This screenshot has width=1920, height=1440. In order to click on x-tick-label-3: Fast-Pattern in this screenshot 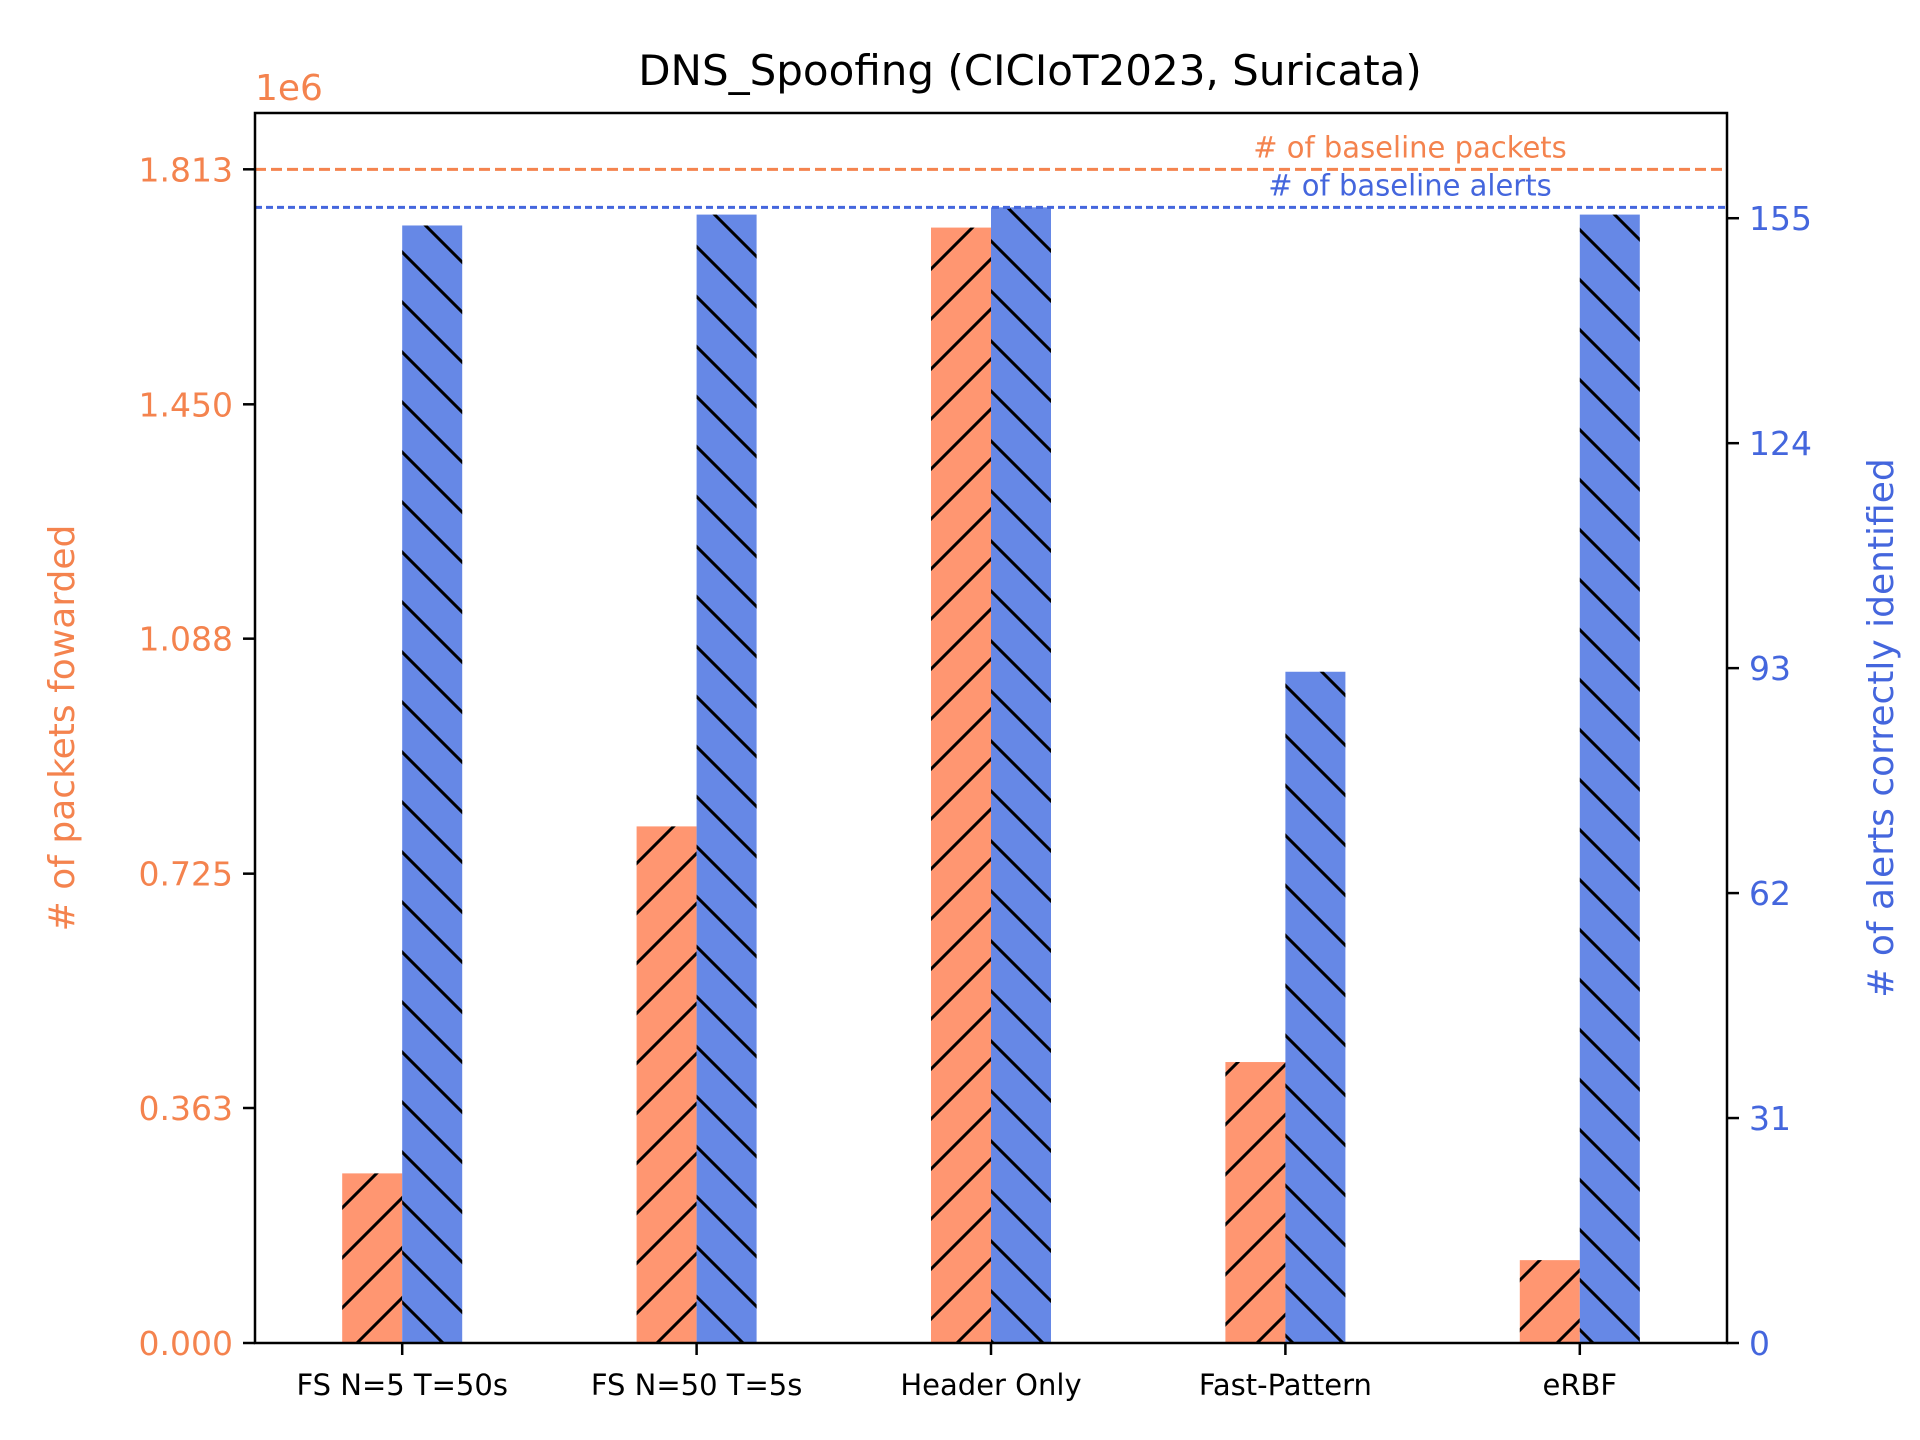, I will do `click(1285, 1385)`.